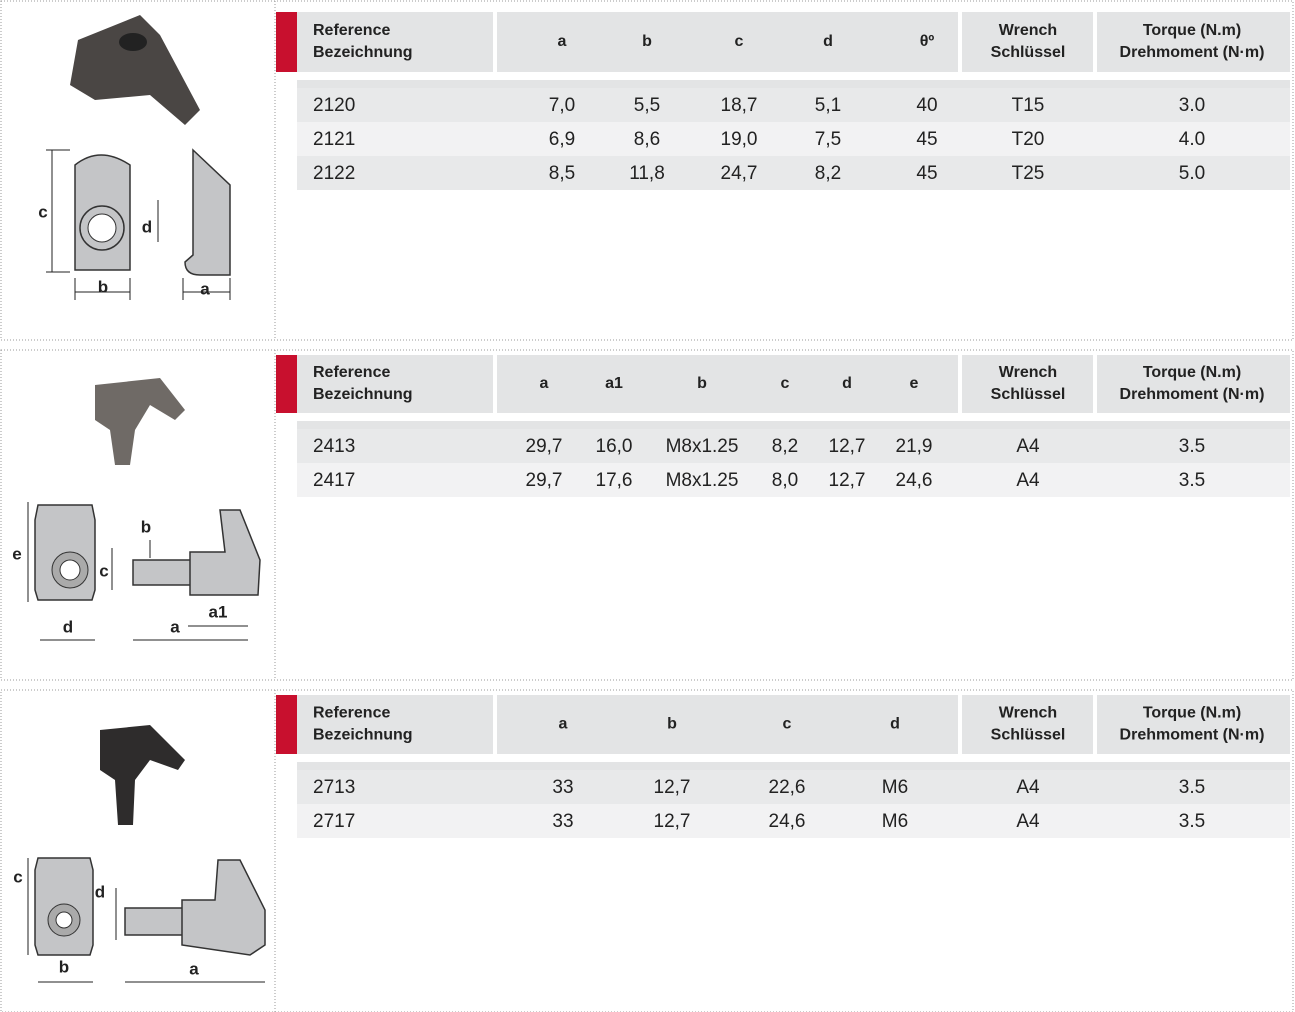  Describe the element at coordinates (1192, 173) in the screenshot. I see `table-cell: 5.0` at that location.